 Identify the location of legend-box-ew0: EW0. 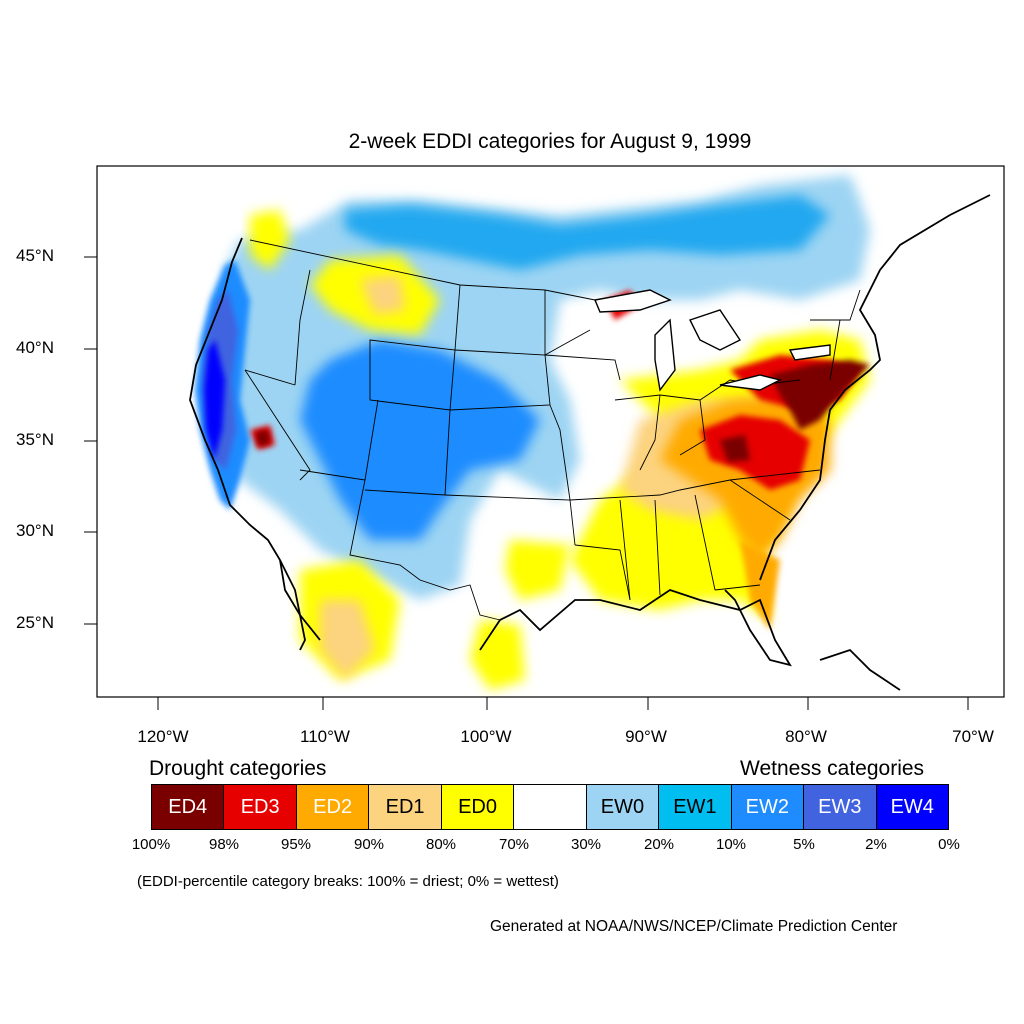
(623, 807).